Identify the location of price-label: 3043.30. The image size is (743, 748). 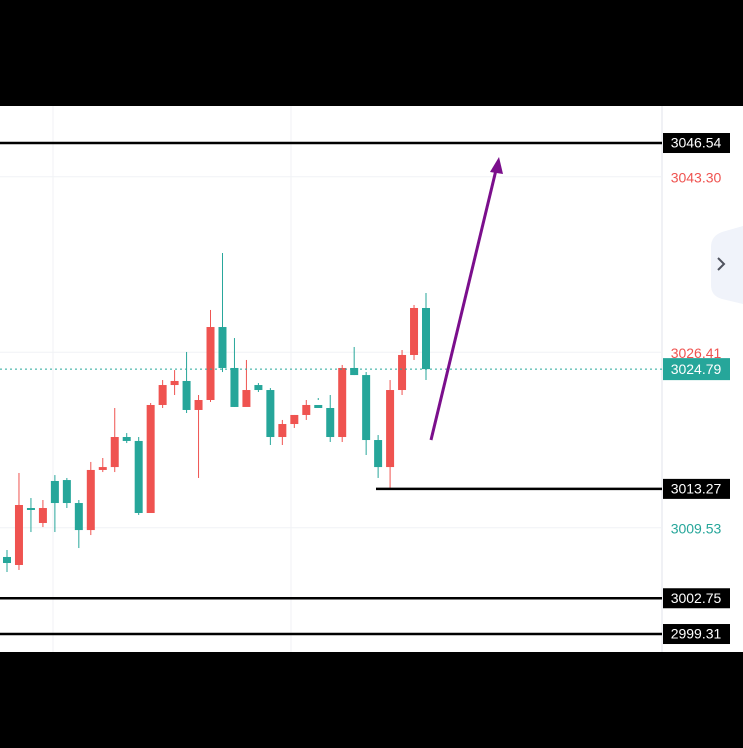
(696, 177).